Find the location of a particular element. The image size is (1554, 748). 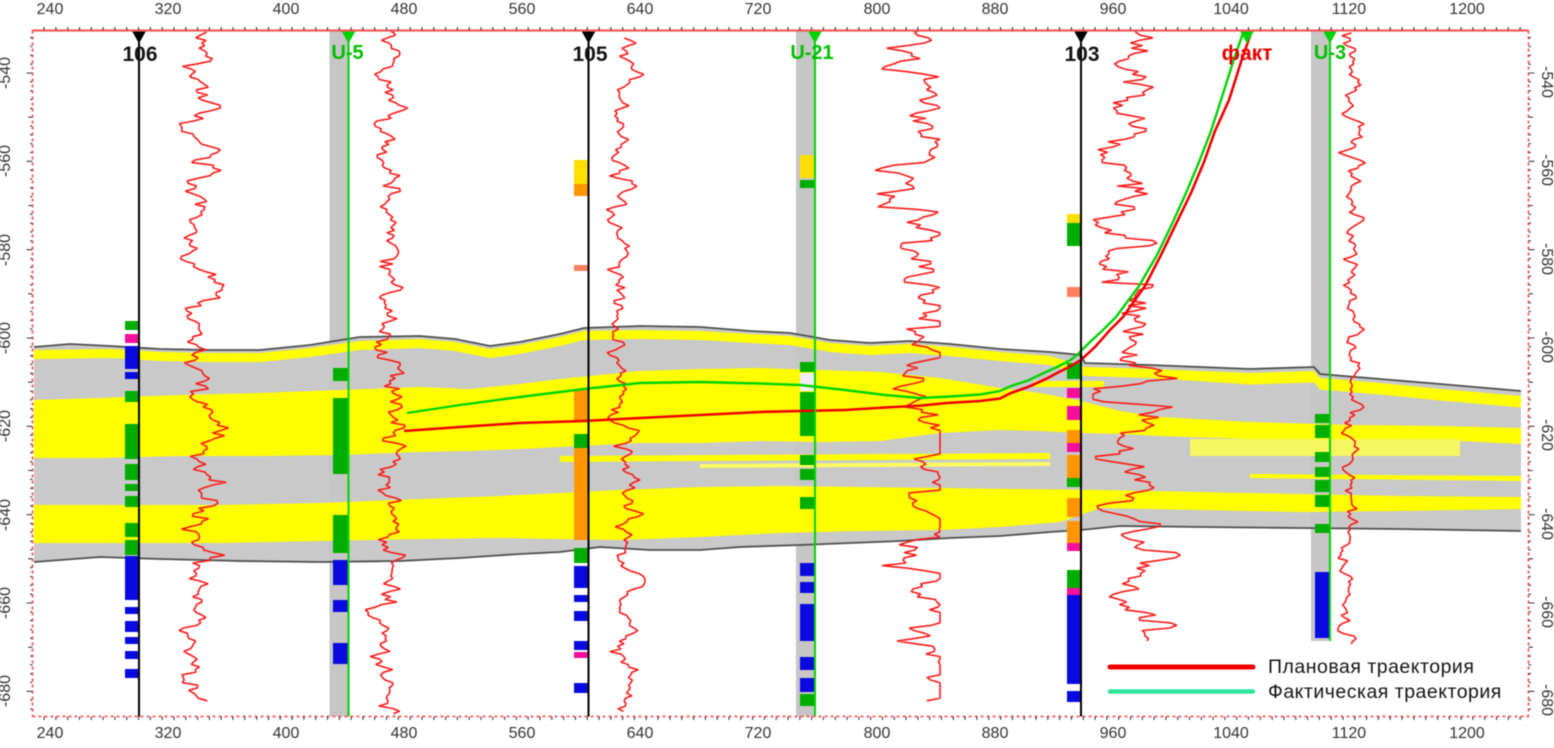

svg-text: Плановая траектория is located at coordinates (1371, 667).